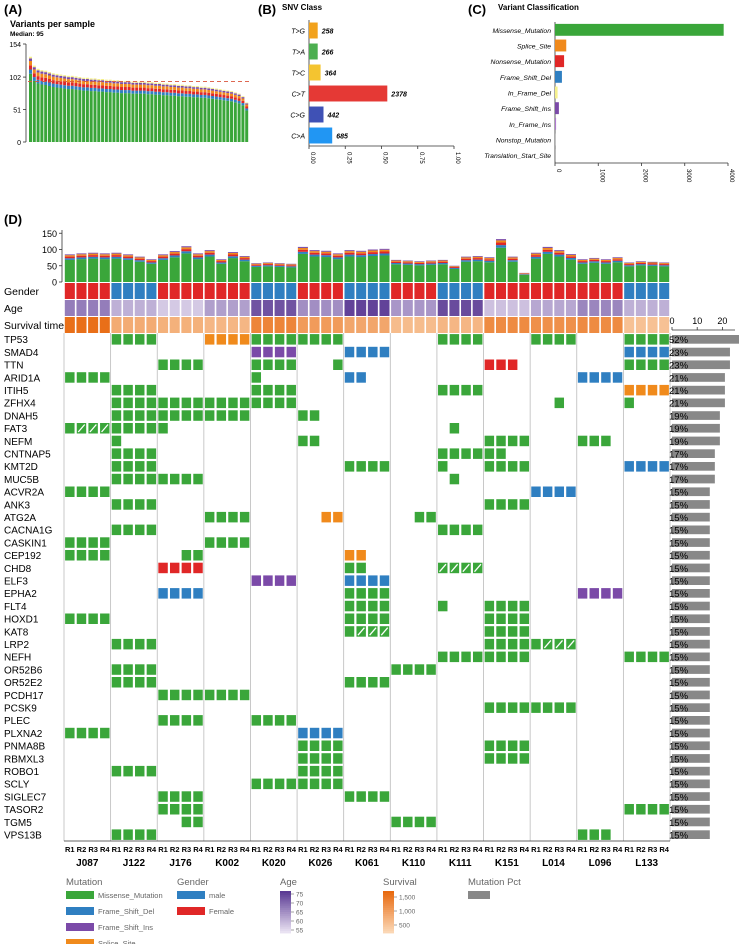 The image size is (739, 944). What do you see at coordinates (333, 116) in the screenshot?
I see `snv-count-label: 442` at bounding box center [333, 116].